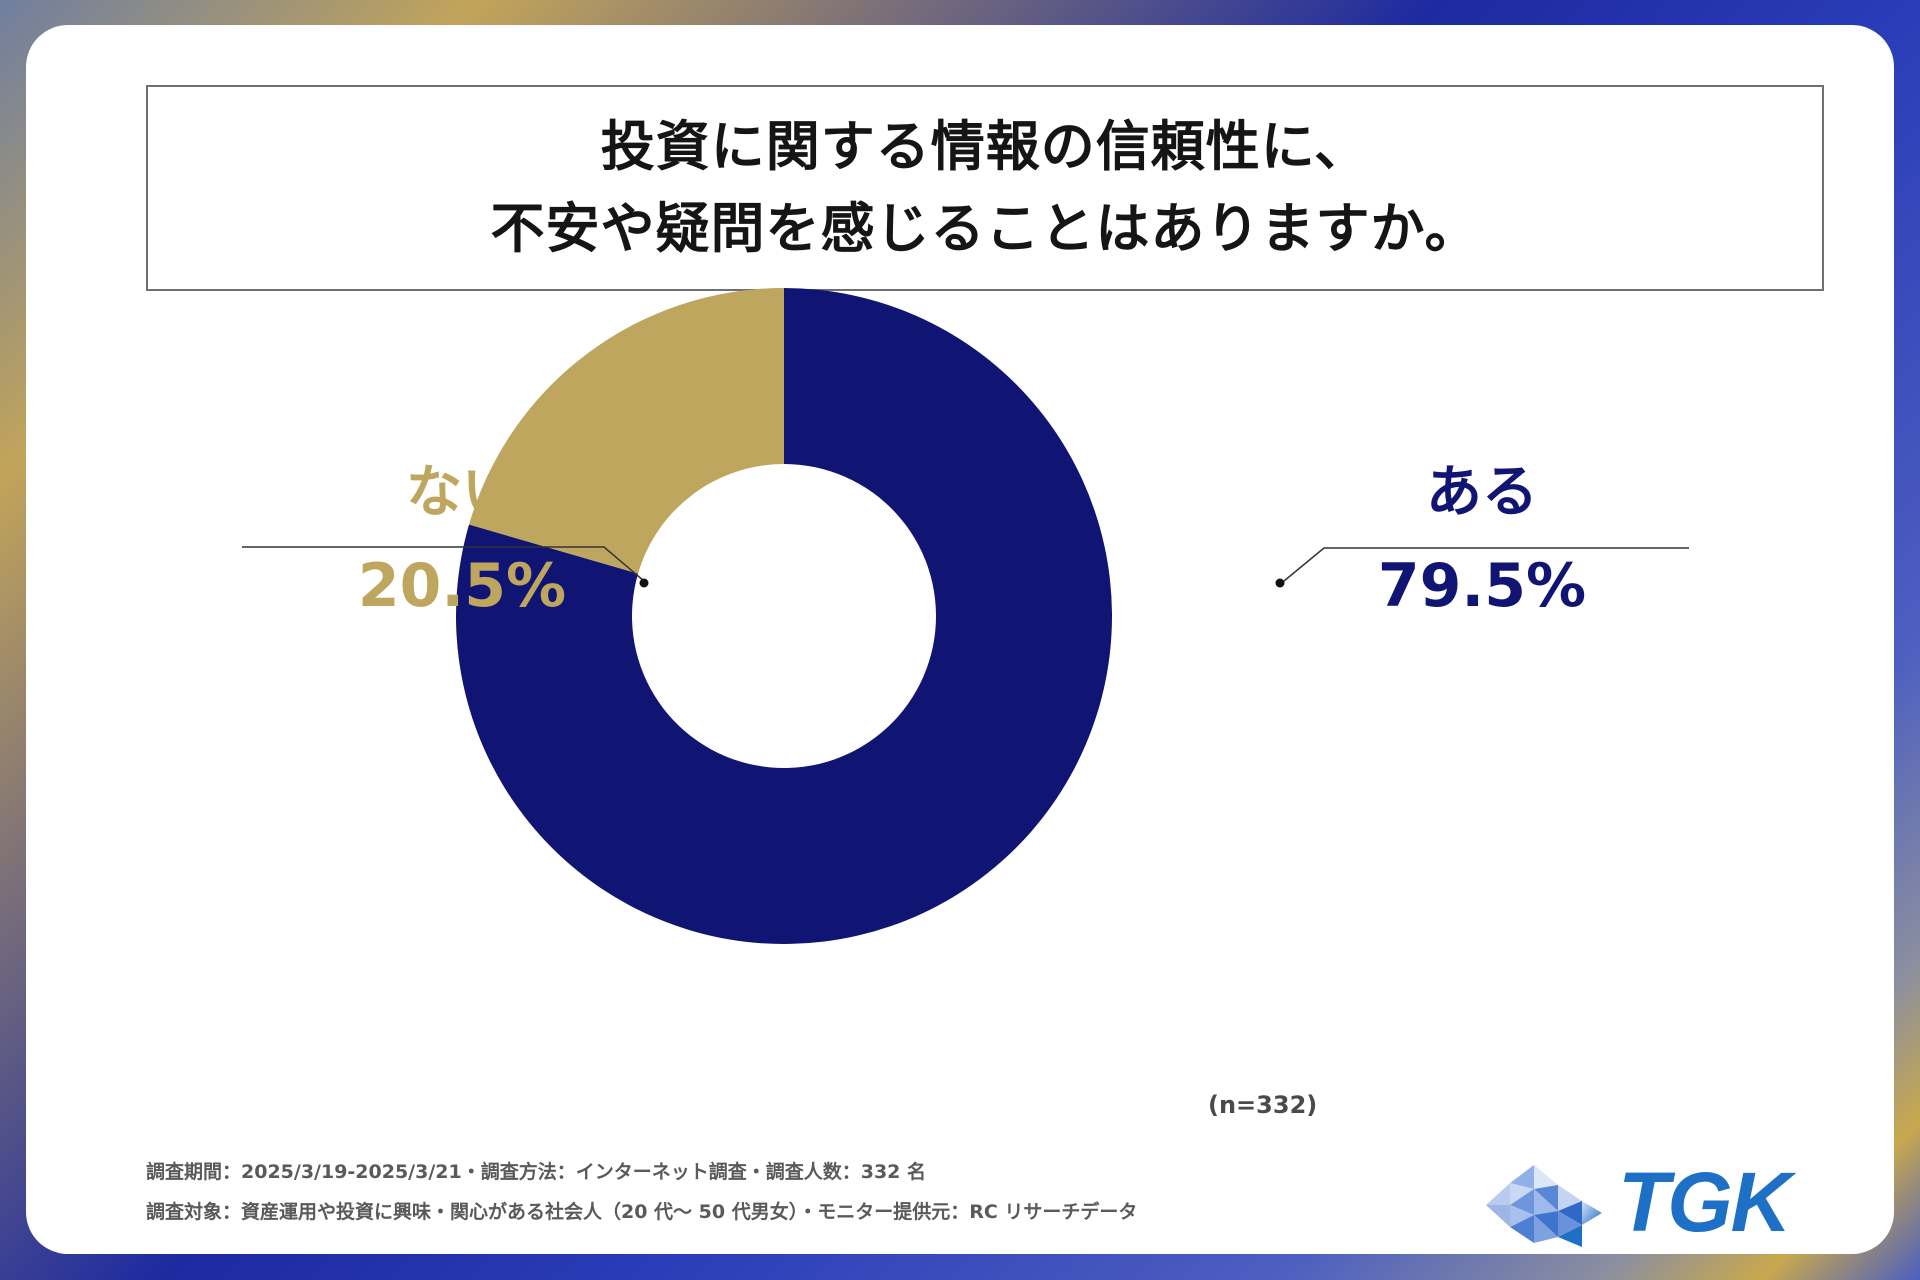 The image size is (1920, 1280). What do you see at coordinates (1482, 586) in the screenshot?
I see `slice-value-aru: 79.5%` at bounding box center [1482, 586].